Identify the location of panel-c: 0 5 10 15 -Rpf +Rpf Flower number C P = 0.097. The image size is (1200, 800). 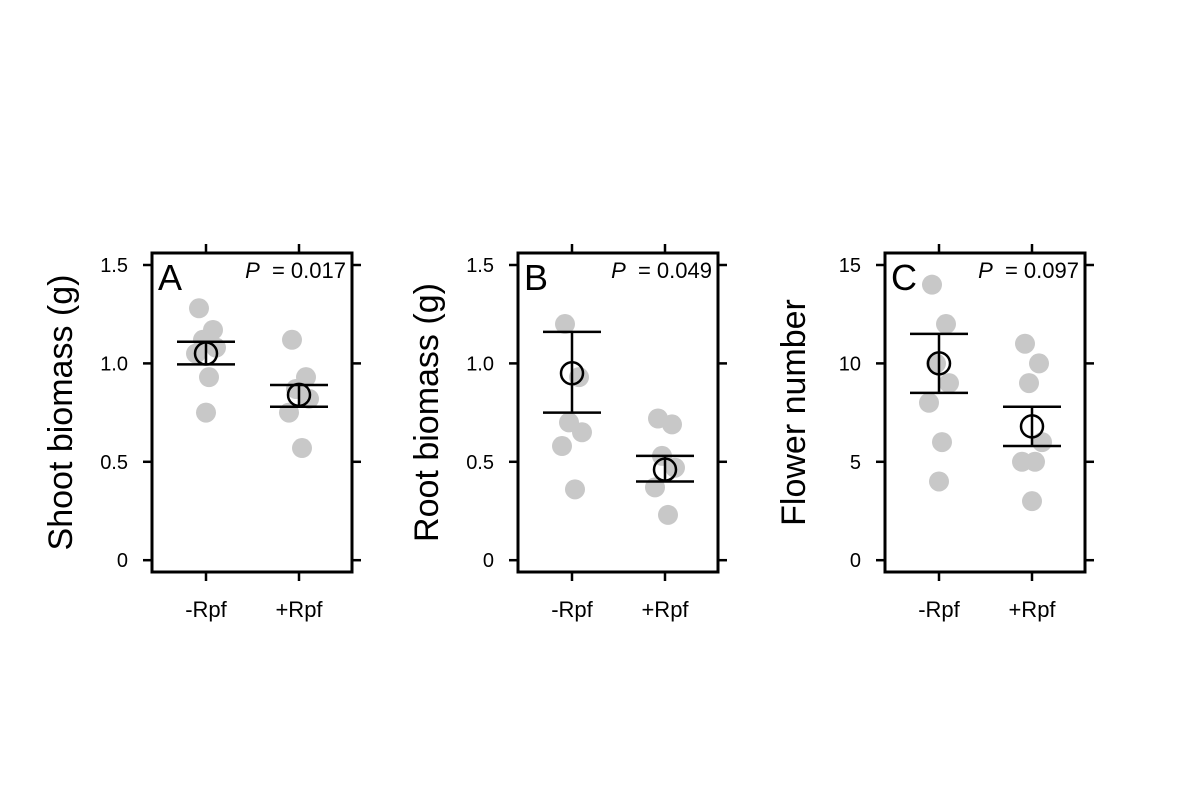
(934, 433).